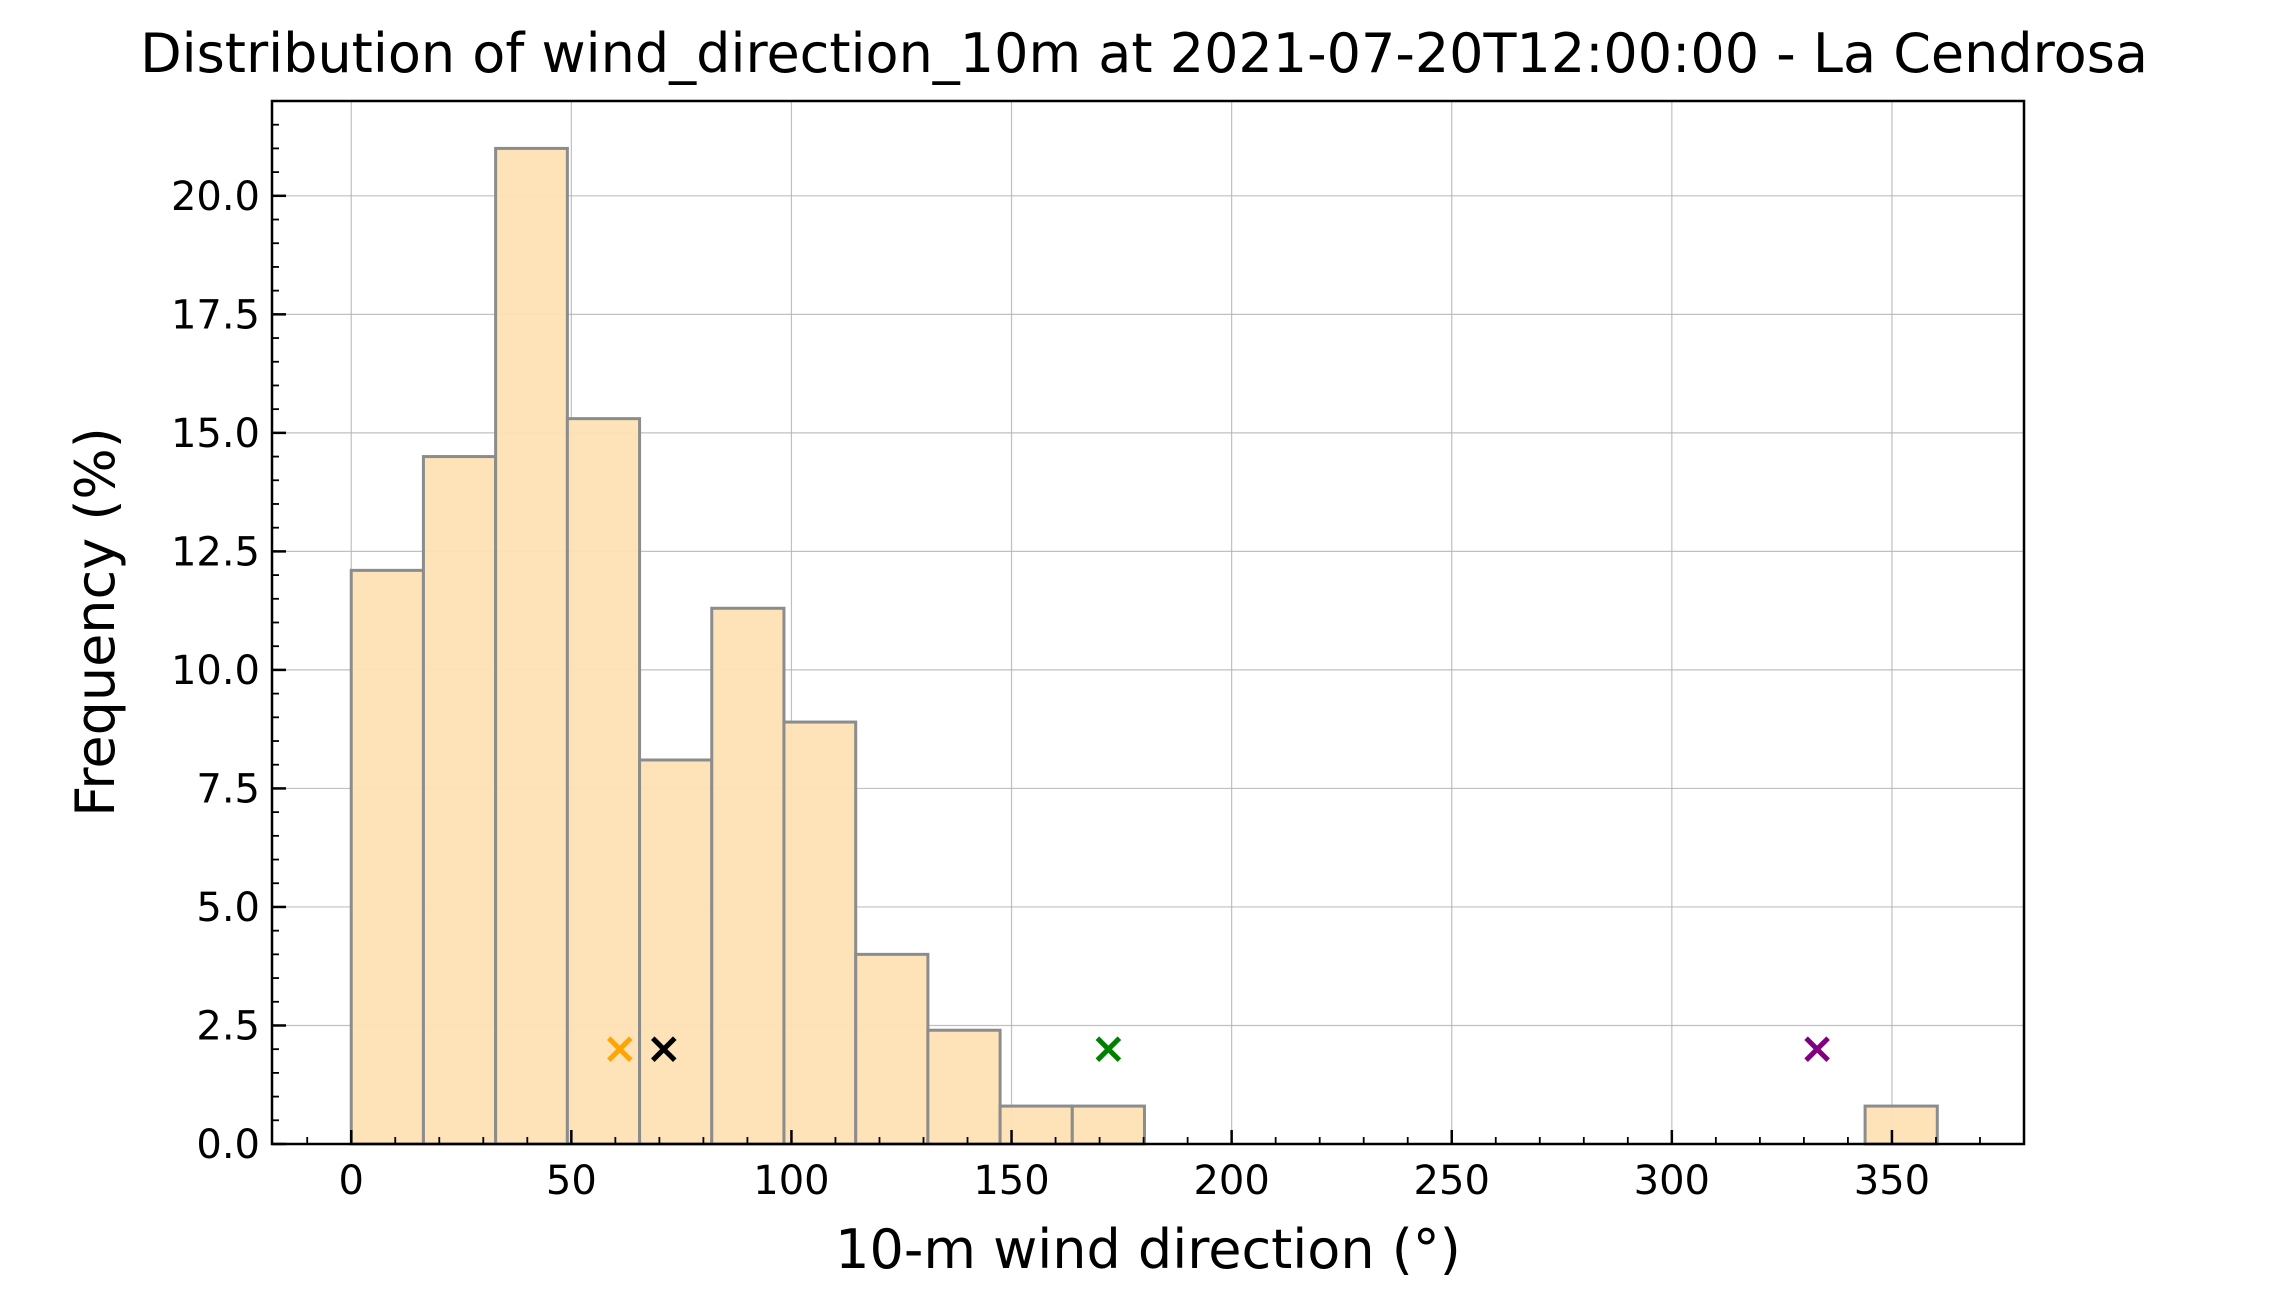 The width and height of the screenshot is (2288, 1308). Describe the element at coordinates (571, 1181) in the screenshot. I see `x-tick-label: 50` at that location.